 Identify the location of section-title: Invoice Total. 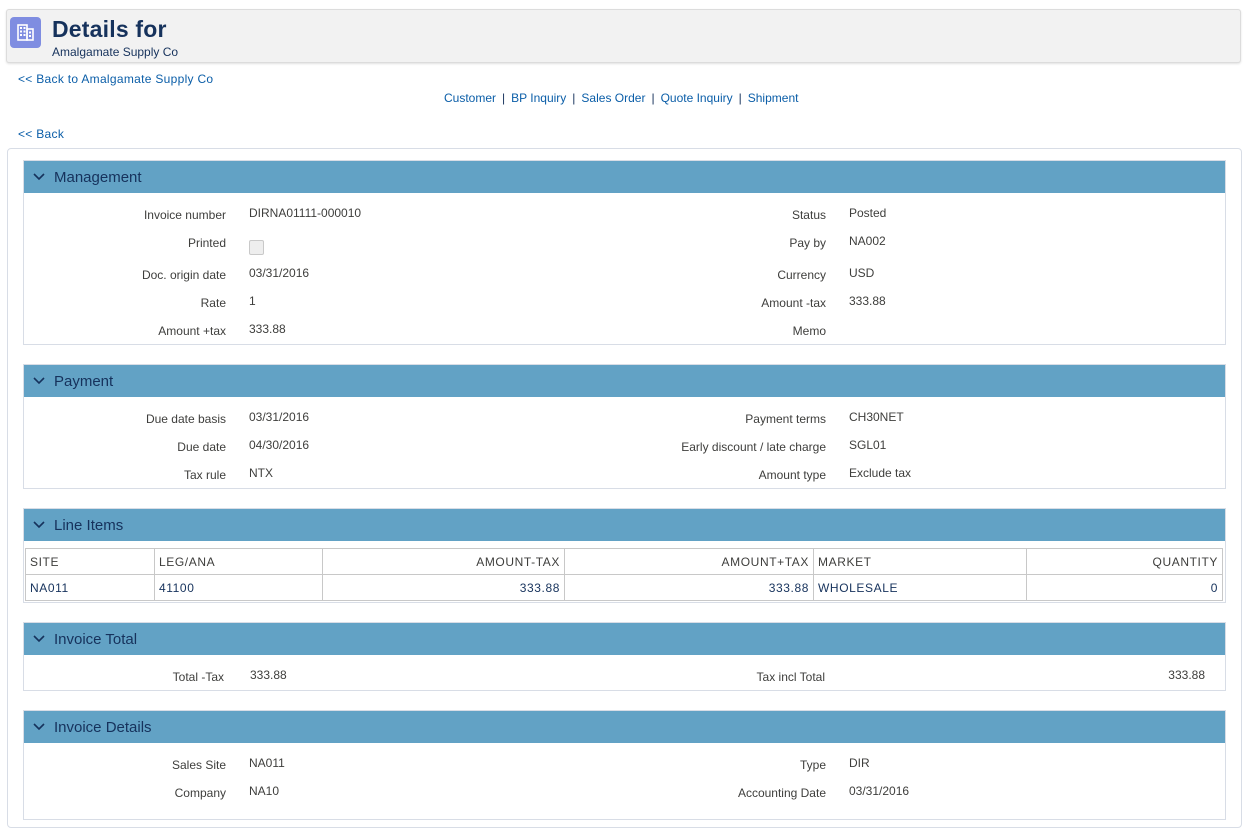
(96, 639).